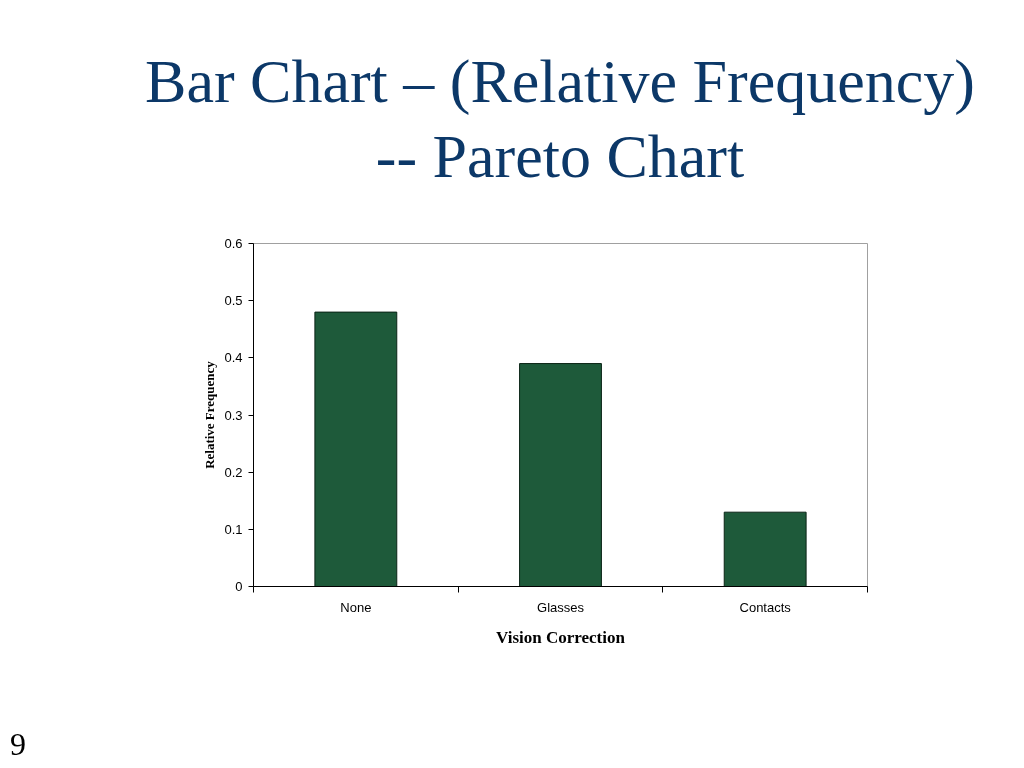  I want to click on y-tick-label: 0.5, so click(233, 301).